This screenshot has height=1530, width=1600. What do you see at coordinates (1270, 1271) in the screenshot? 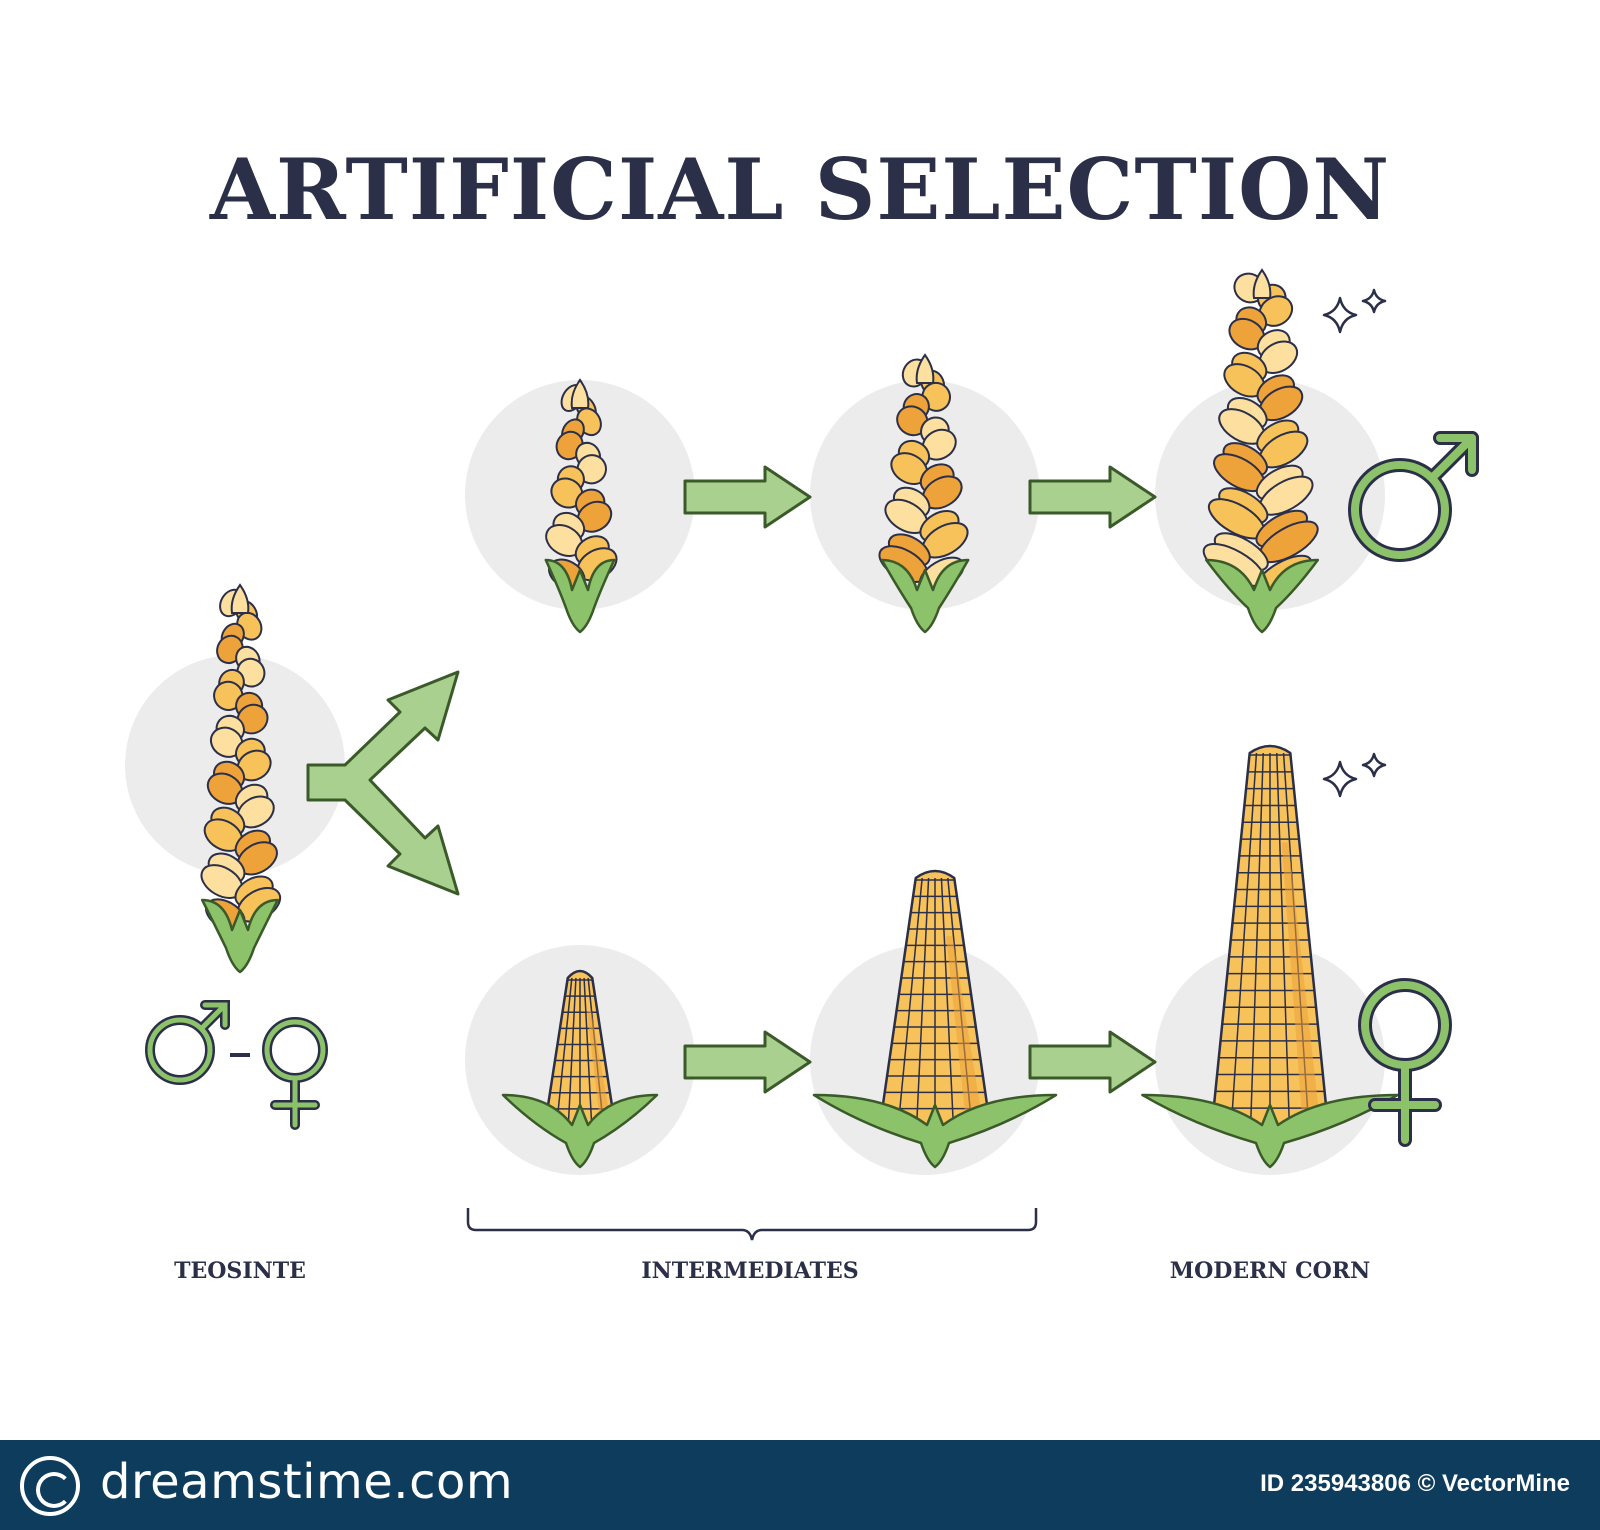
I see `label-modern-corn: MODERN CORN` at bounding box center [1270, 1271].